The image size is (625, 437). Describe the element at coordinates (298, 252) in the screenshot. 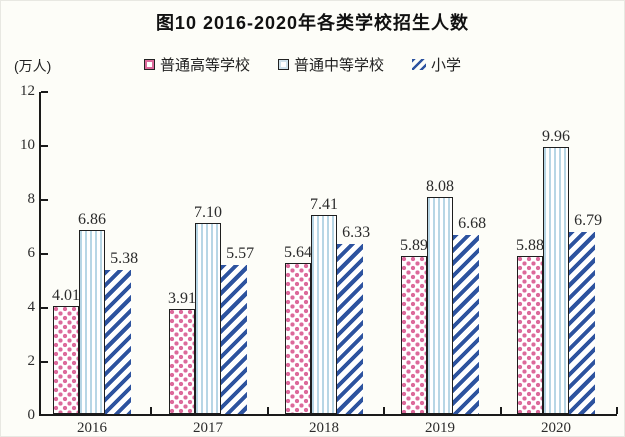

I see `bar-value-label: 5.64` at that location.